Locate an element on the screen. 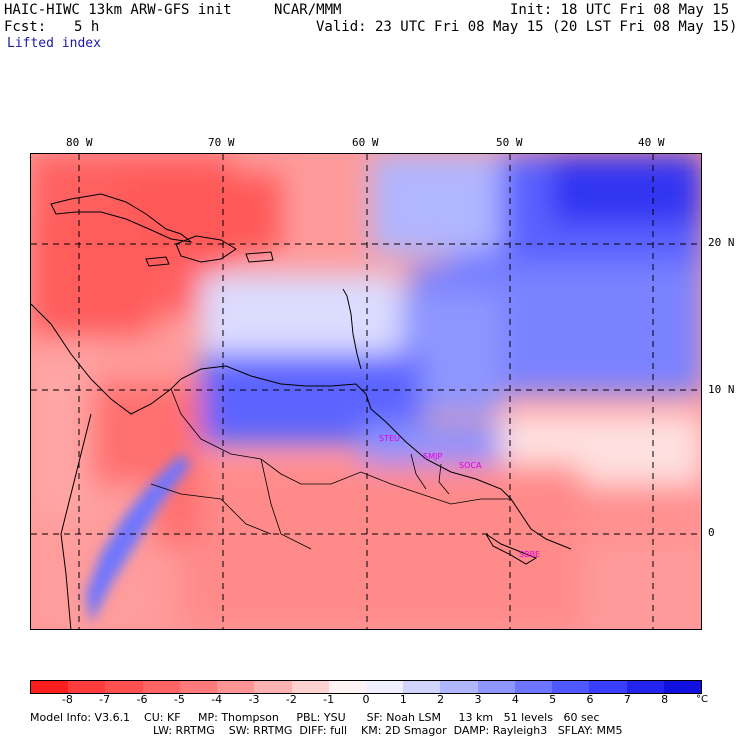 Image resolution: width=740 pixels, height=740 pixels. lon-tick-50w: 50 W is located at coordinates (509, 142).